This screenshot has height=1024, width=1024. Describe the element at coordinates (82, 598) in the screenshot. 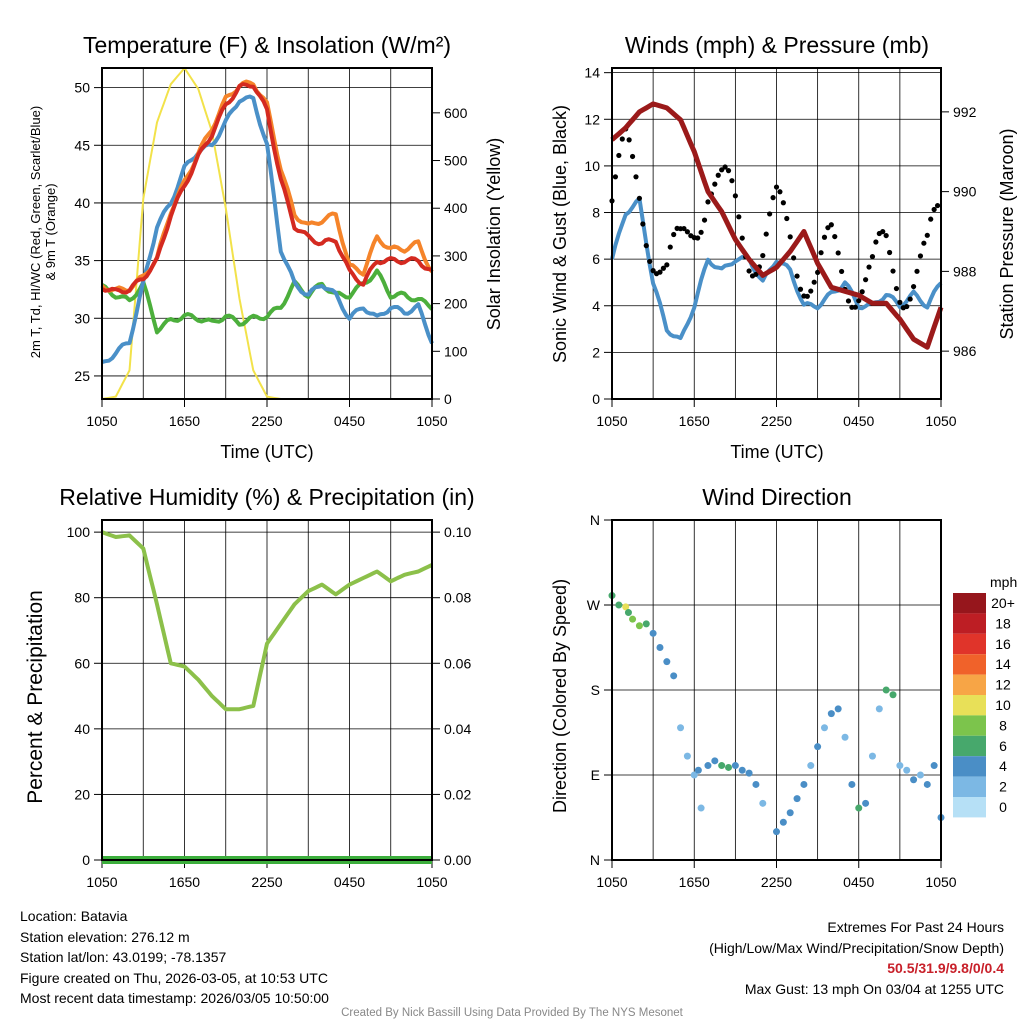

I see `y-tick-label: 80` at that location.